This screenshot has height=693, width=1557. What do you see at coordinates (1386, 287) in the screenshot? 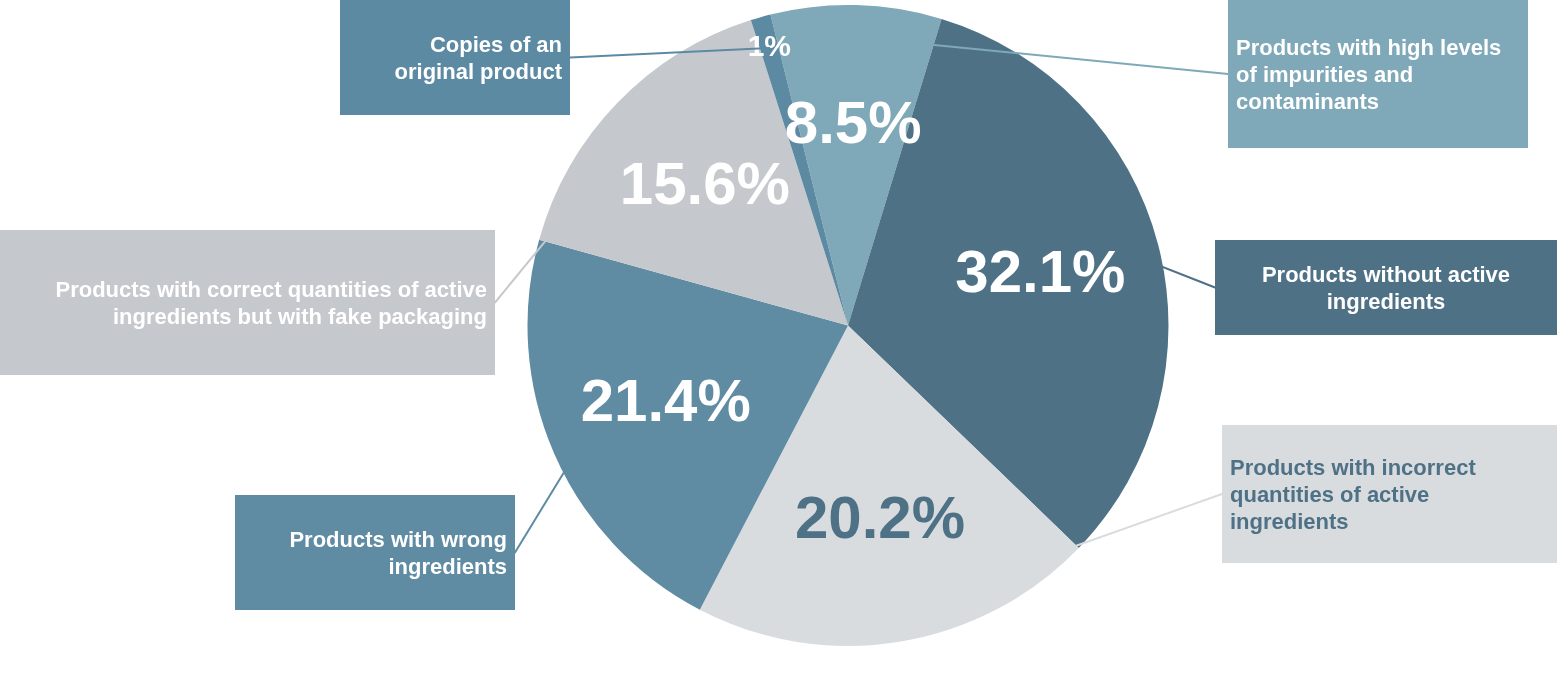
I see `legend-label: Products without active ingredients` at bounding box center [1386, 287].